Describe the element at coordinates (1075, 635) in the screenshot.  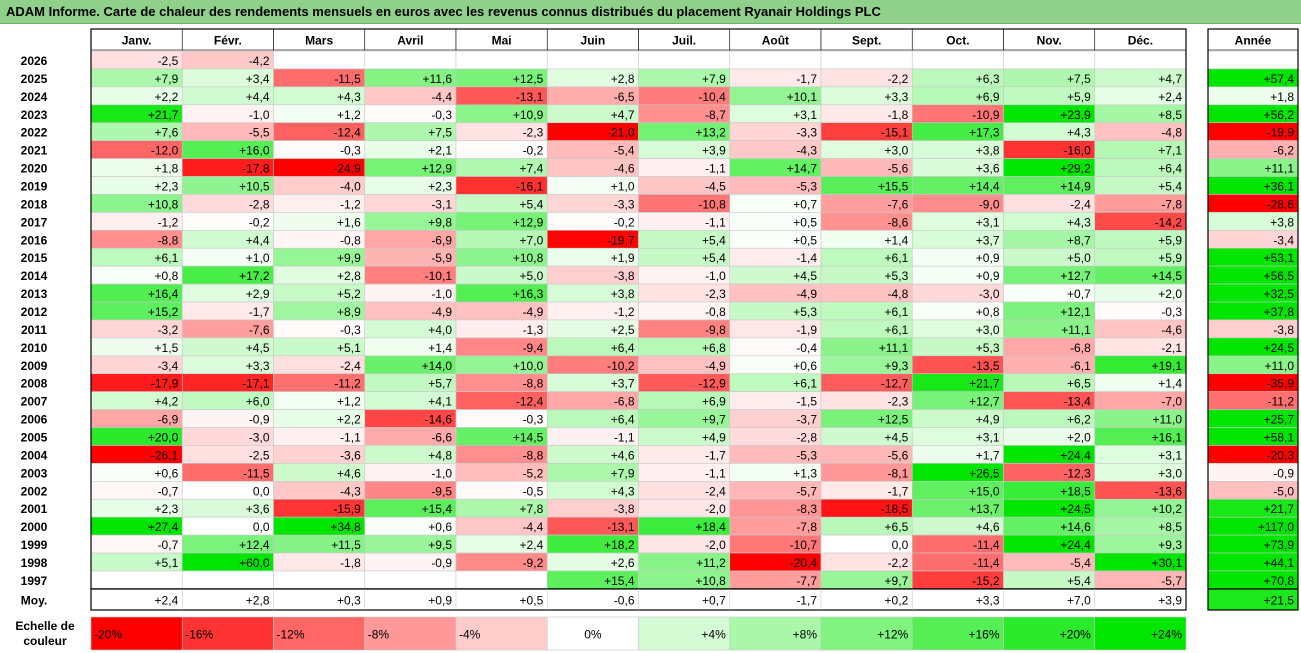
I see `scale-value: +20%` at that location.